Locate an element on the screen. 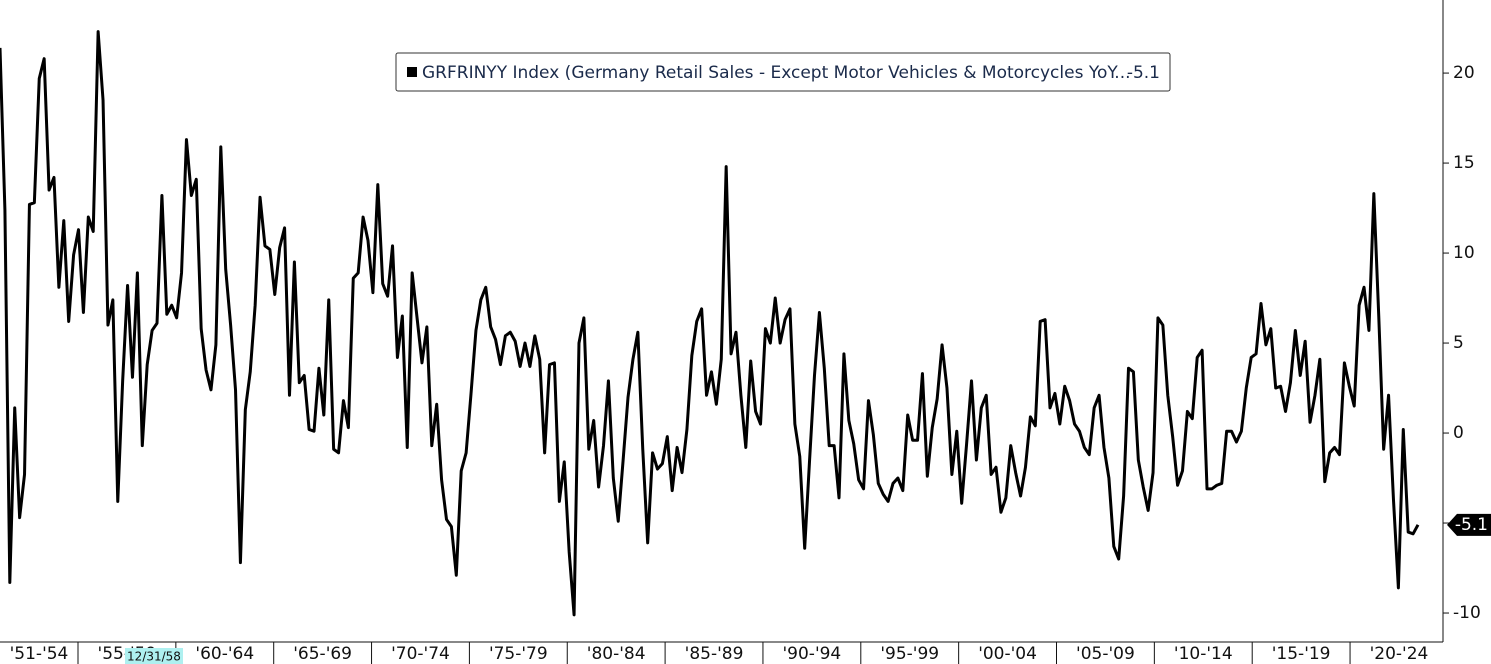 Image resolution: width=1491 pixels, height=664 pixels. y-tick-label: 10 is located at coordinates (1464, 253).